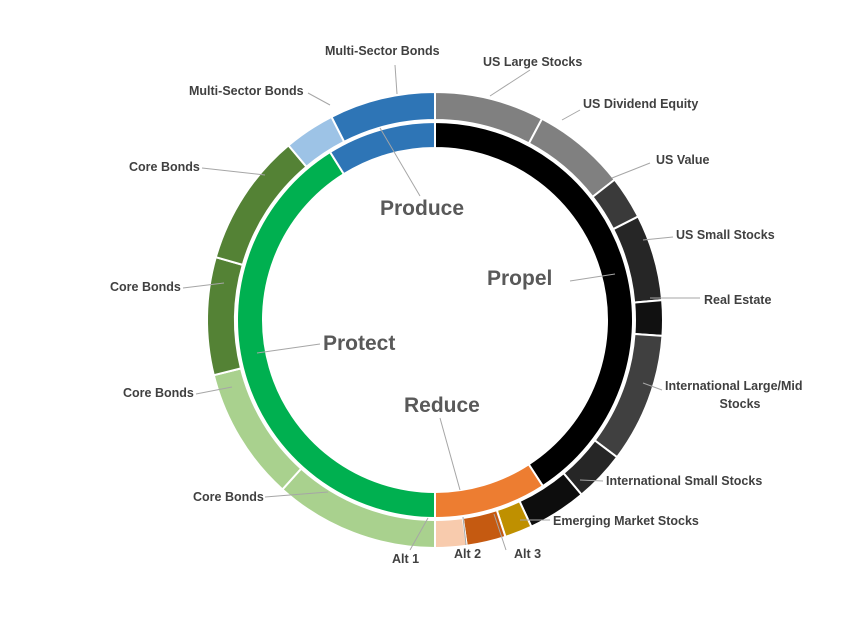 Image resolution: width=854 pixels, height=621 pixels. Describe the element at coordinates (288, 348) in the screenshot. I see `leader-line-inner-protect` at that location.